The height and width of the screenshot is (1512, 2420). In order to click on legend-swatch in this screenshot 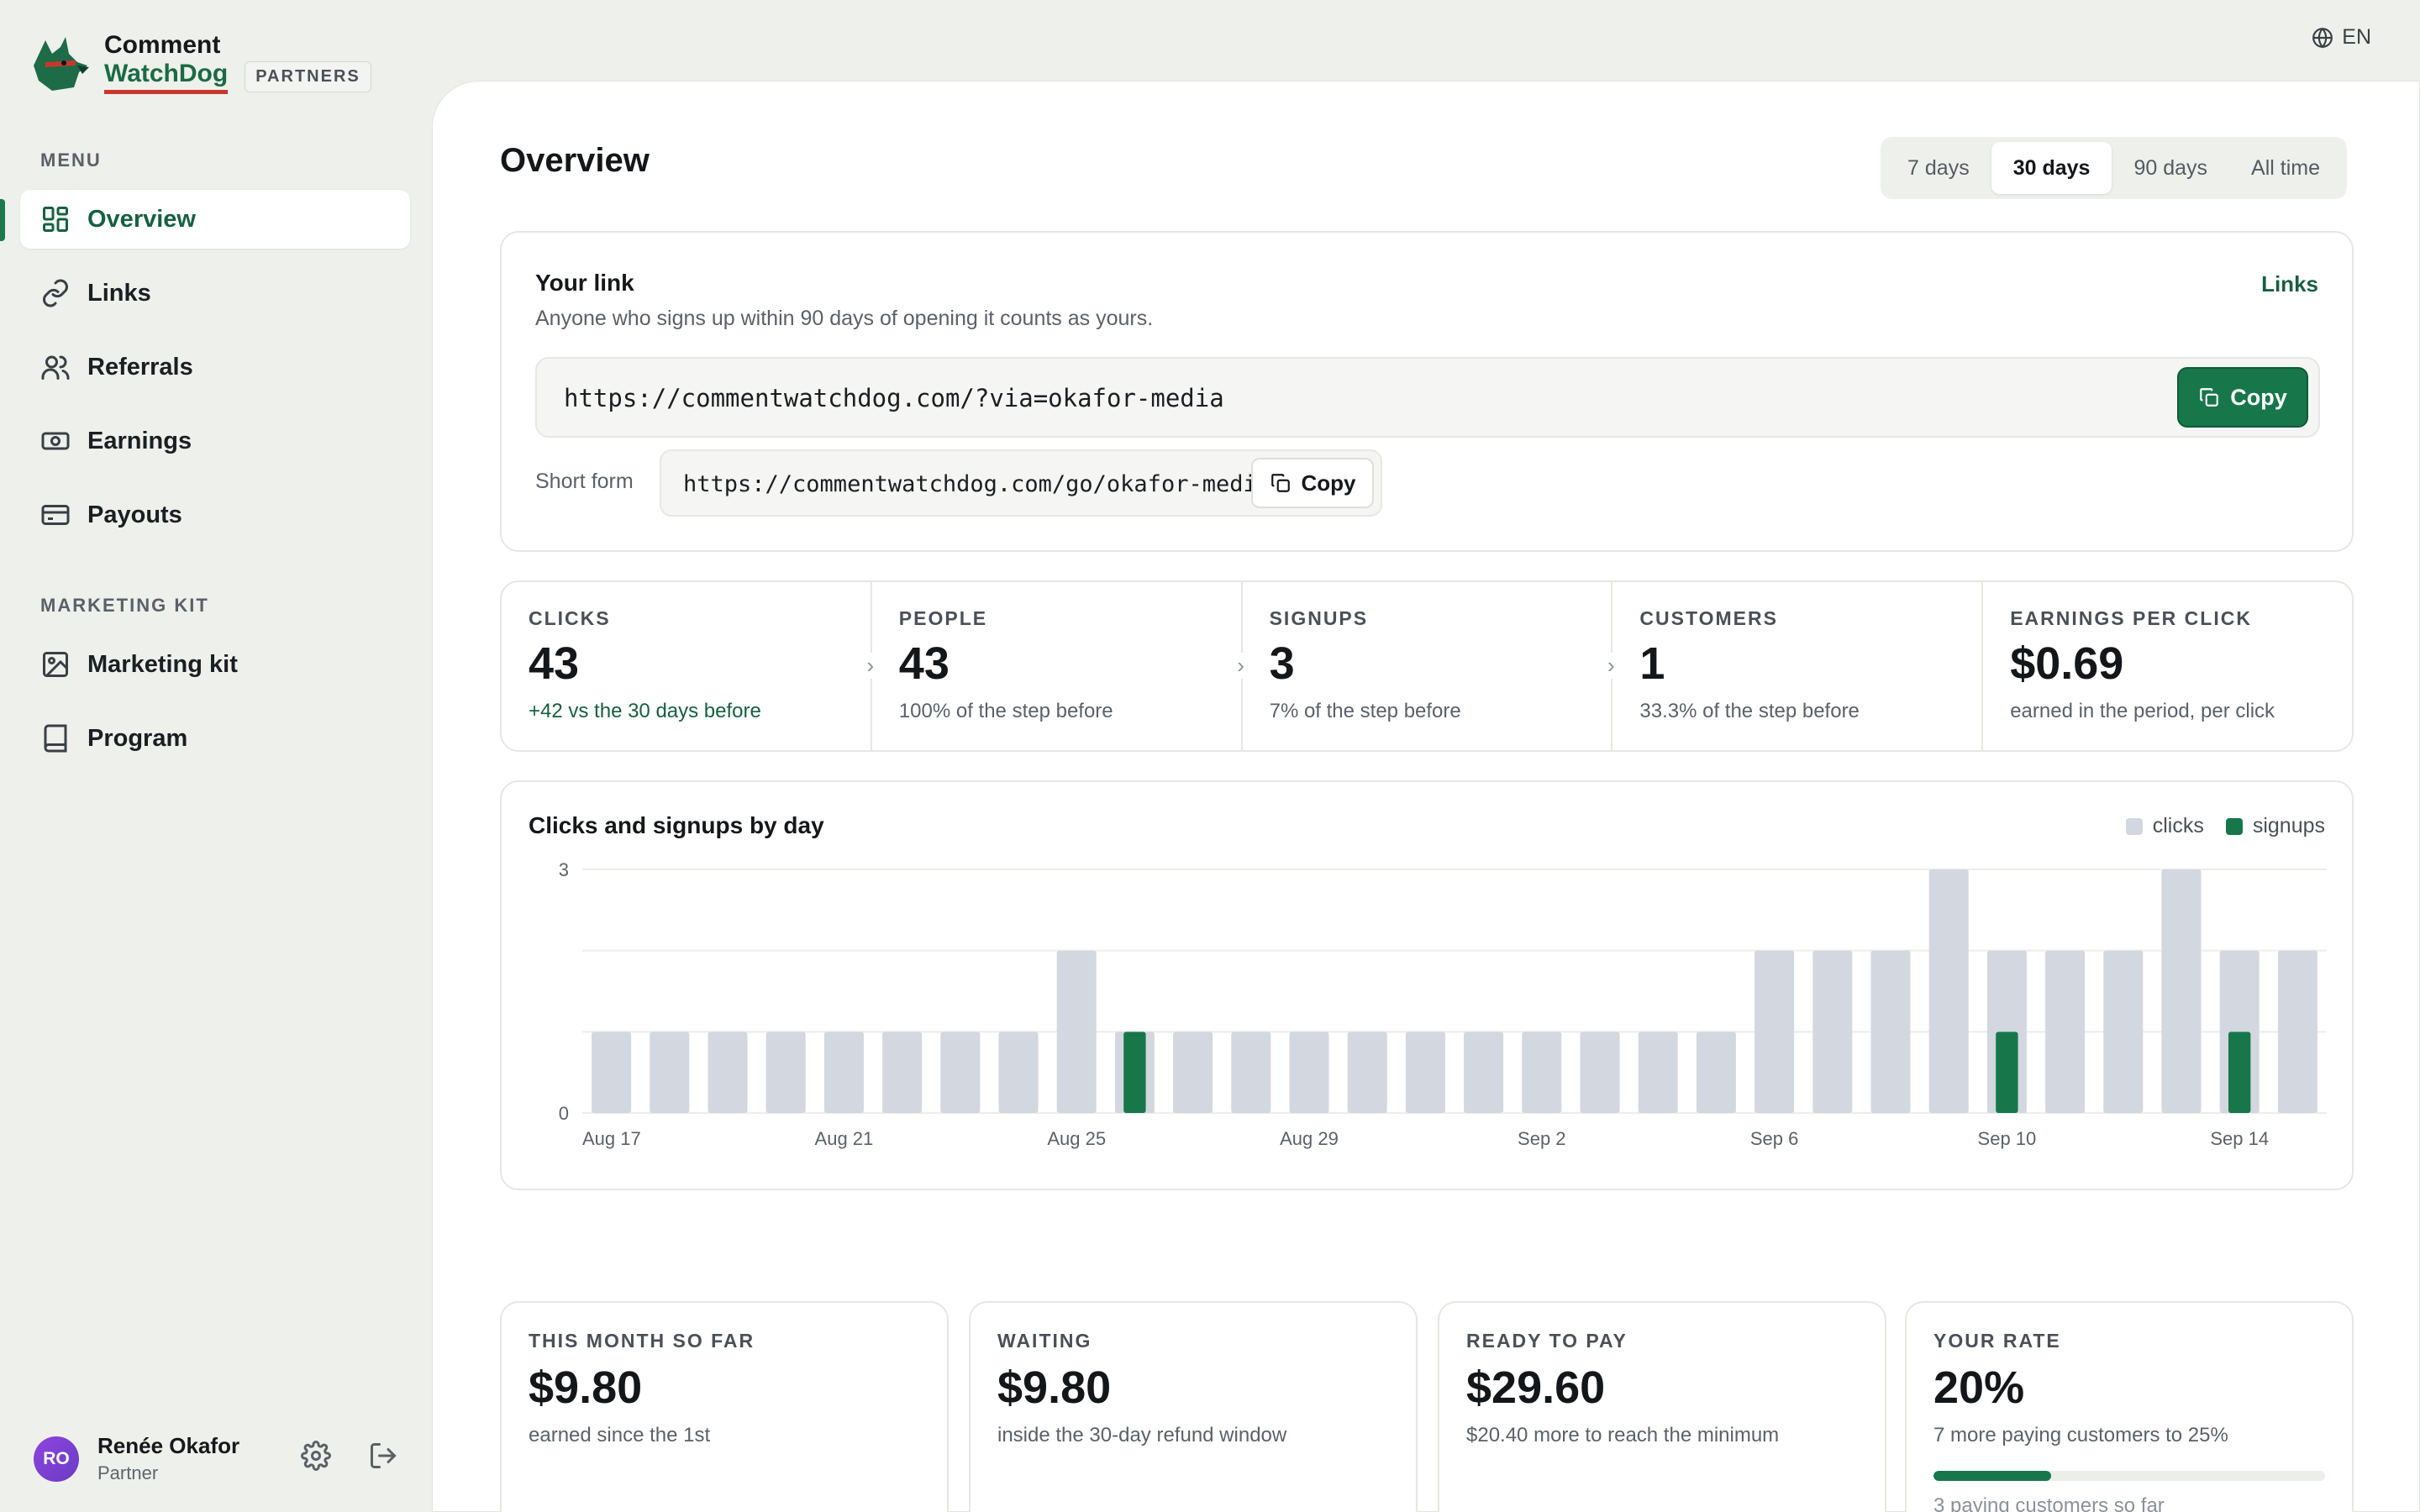, I will do `click(2234, 826)`.